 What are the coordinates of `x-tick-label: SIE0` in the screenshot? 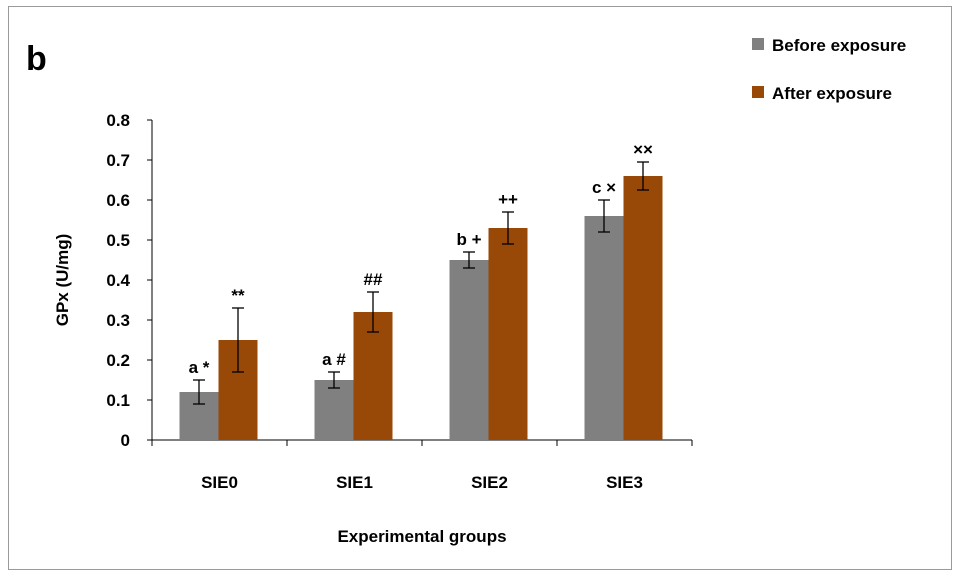 It's located at (219, 482).